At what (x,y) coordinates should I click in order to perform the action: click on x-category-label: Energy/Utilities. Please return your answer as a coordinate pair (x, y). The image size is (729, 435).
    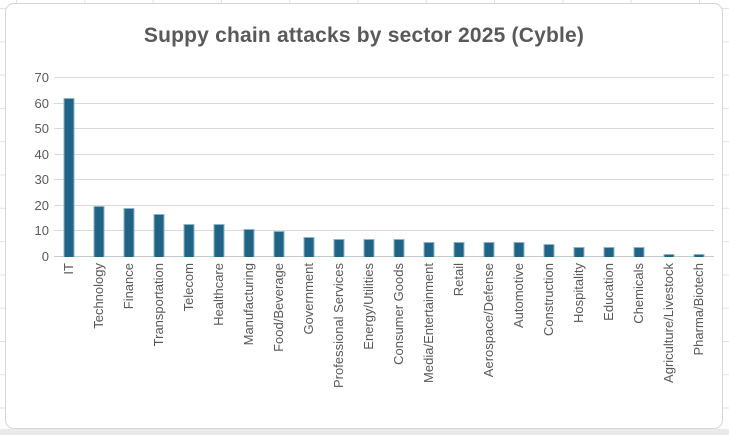
    Looking at the image, I should click on (368, 306).